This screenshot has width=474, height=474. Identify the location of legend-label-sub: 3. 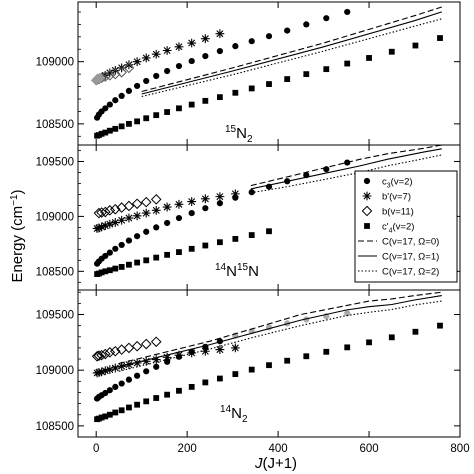
(389, 186).